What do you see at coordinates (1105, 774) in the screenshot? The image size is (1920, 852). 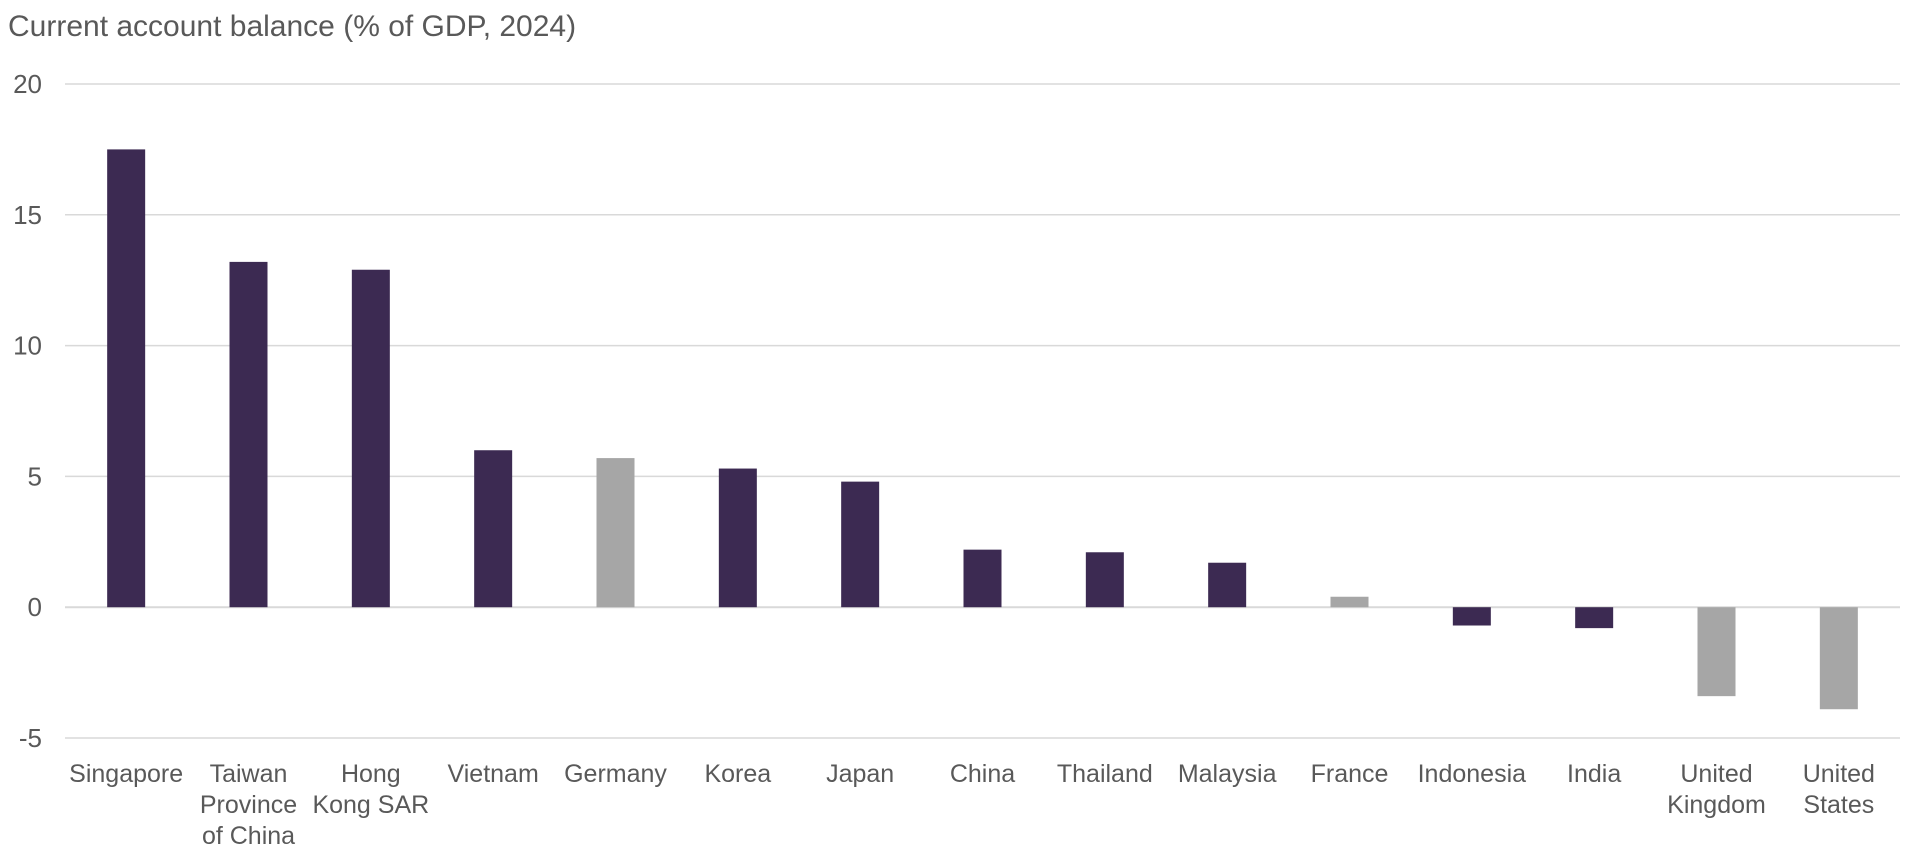 I see `x-tick-label: Thailand` at bounding box center [1105, 774].